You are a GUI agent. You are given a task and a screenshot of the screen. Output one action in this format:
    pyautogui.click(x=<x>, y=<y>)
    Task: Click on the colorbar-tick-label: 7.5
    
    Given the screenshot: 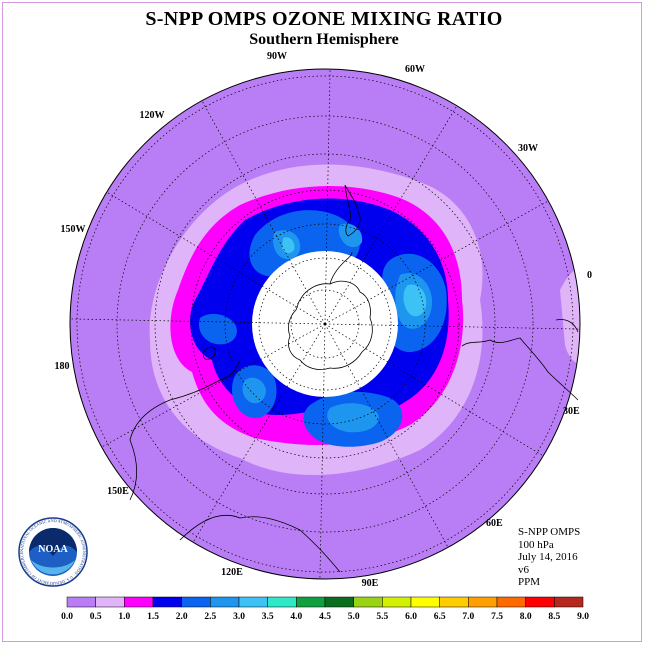 What is the action you would take?
    pyautogui.click(x=497, y=617)
    